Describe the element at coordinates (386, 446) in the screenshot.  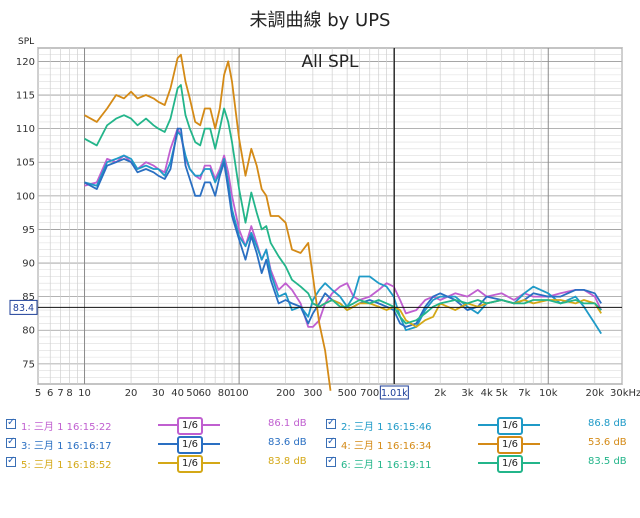
I see `legend-series-name: 4: 三月 1 16:16:34` at that location.